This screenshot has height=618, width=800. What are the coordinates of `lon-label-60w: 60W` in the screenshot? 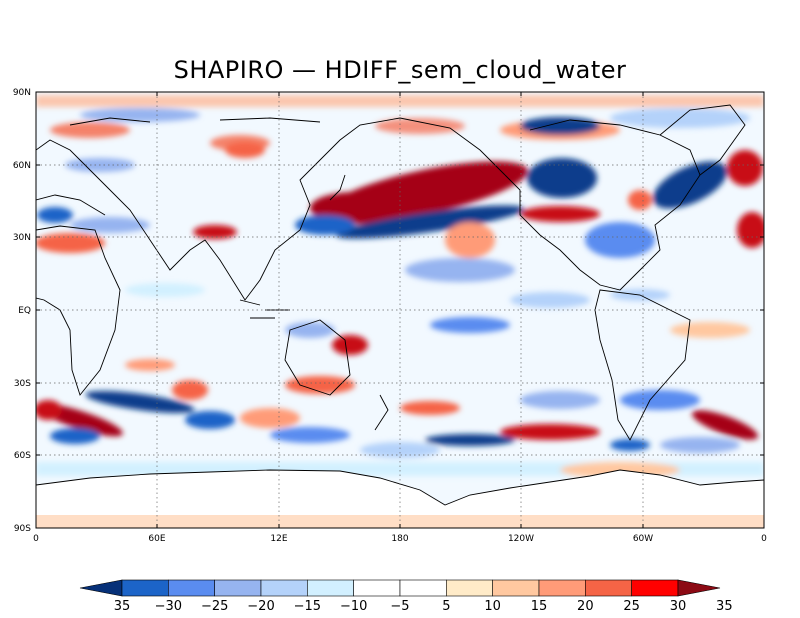 It's located at (643, 539).